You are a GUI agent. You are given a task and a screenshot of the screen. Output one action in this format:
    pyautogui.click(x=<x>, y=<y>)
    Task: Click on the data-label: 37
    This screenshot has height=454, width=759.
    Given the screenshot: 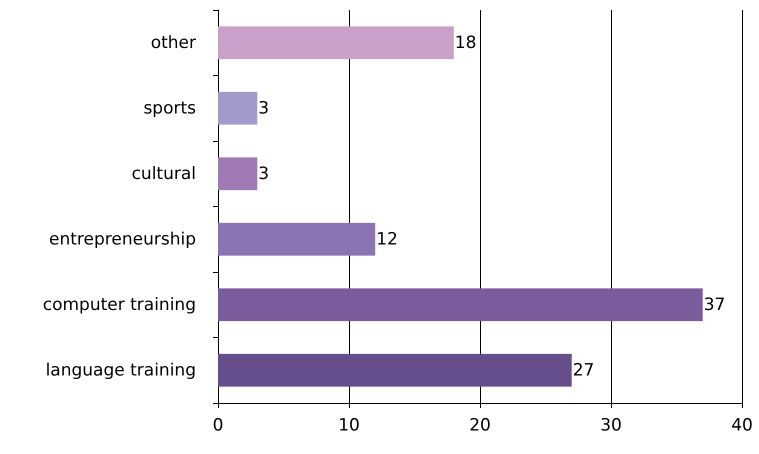 What is the action you would take?
    pyautogui.click(x=715, y=304)
    